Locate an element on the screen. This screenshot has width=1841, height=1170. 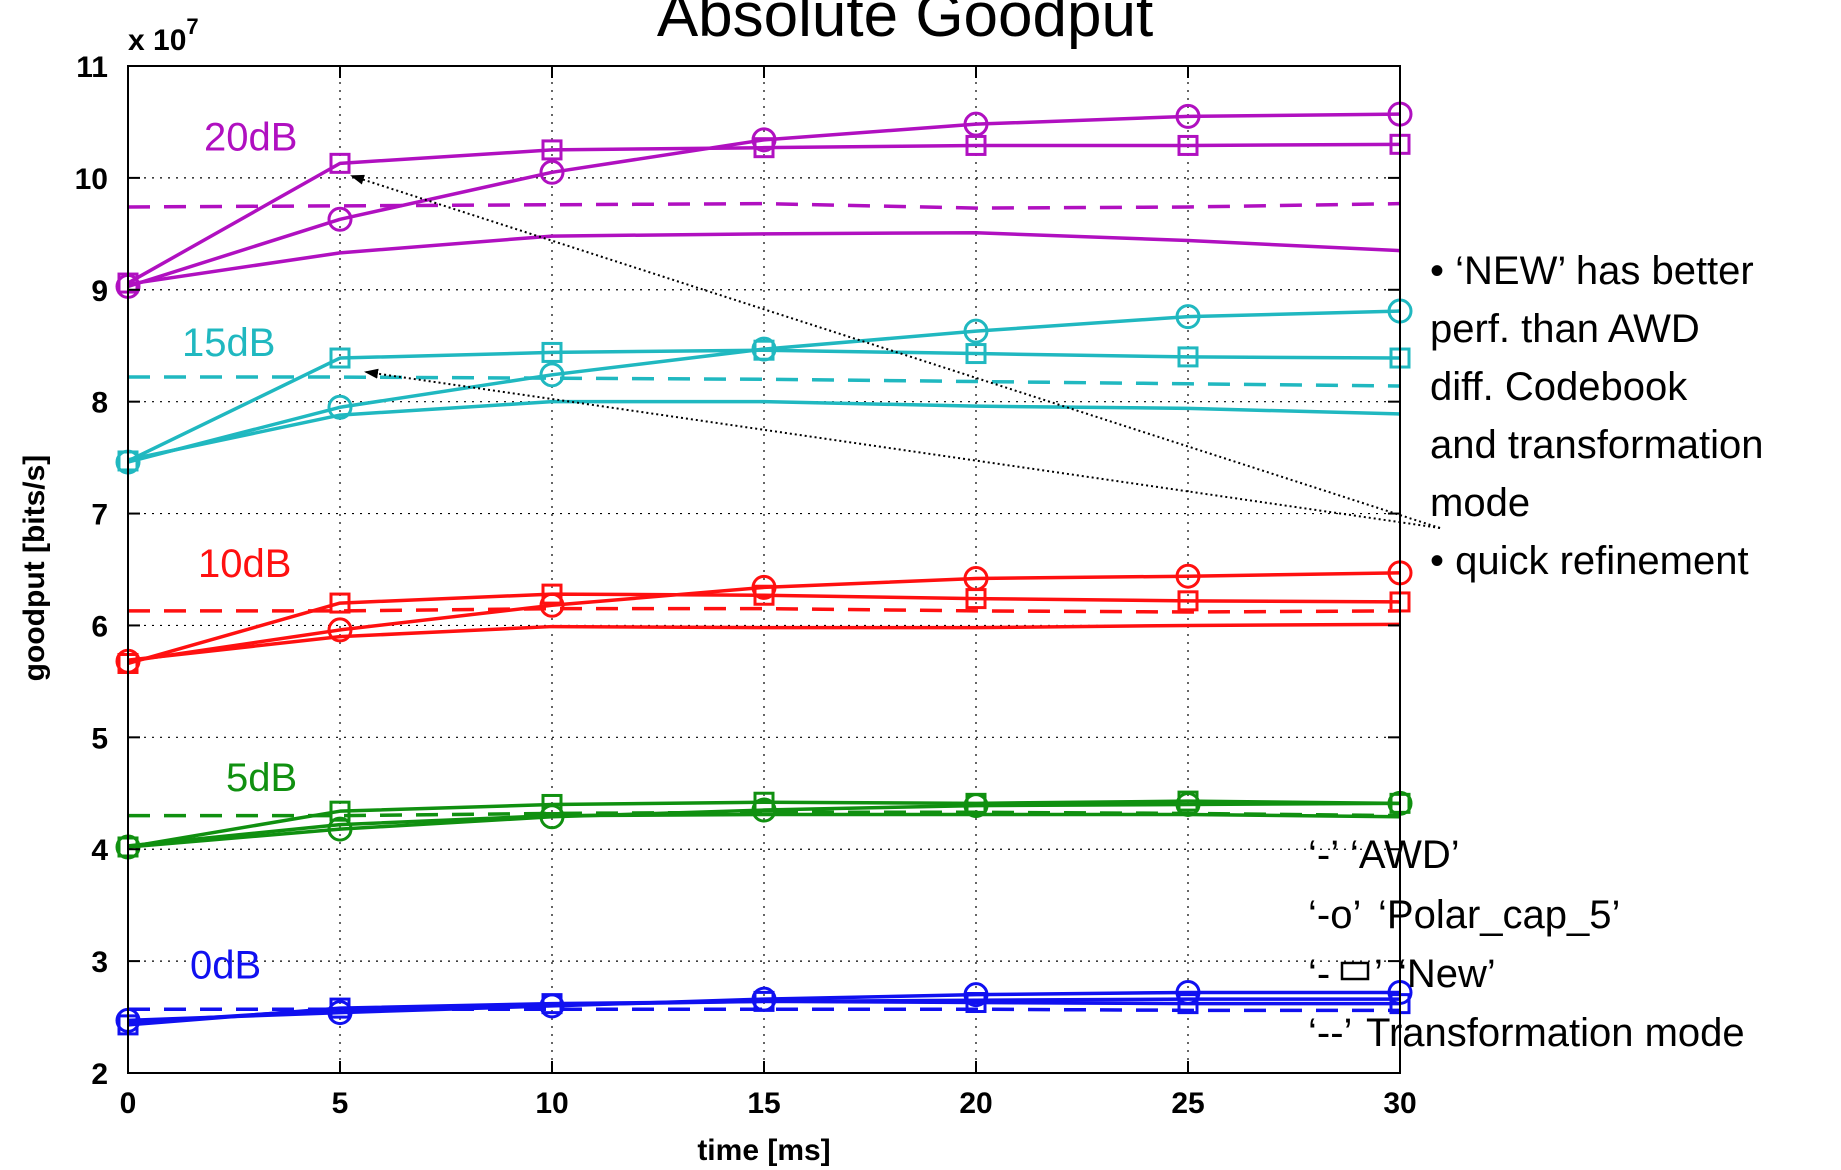
series-line-trans-20dB is located at coordinates (764, 205).